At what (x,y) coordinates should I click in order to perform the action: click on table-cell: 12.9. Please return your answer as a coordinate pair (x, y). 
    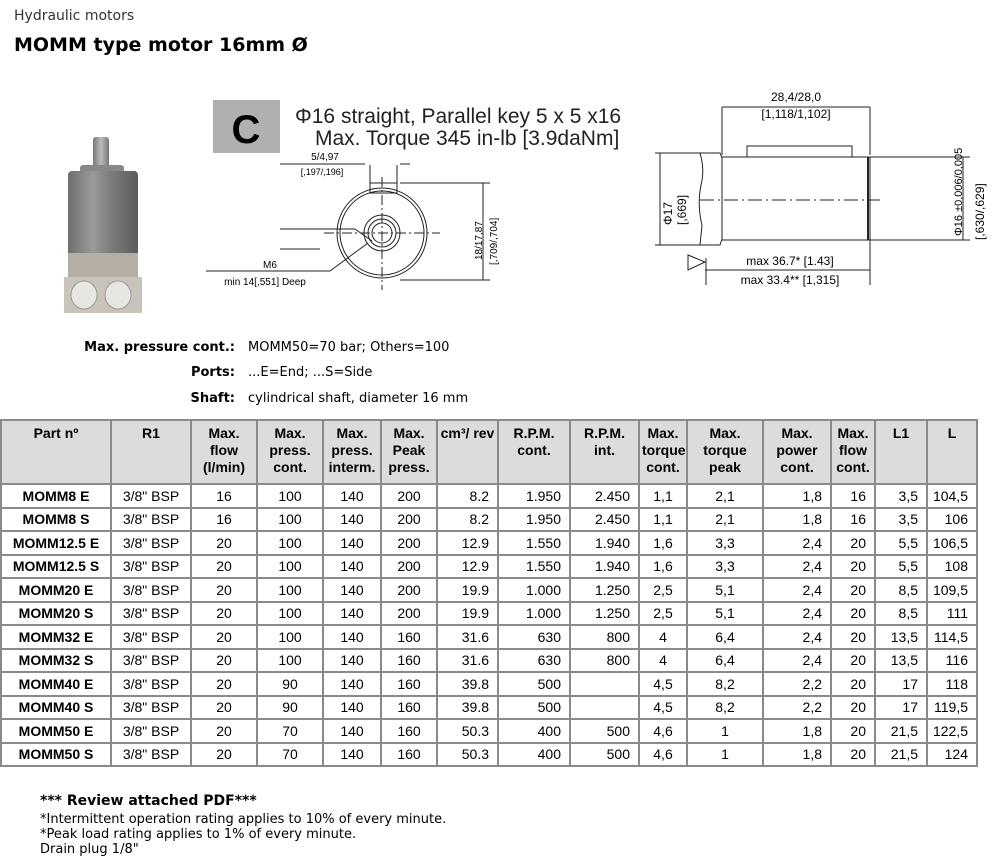
    Looking at the image, I should click on (467, 566).